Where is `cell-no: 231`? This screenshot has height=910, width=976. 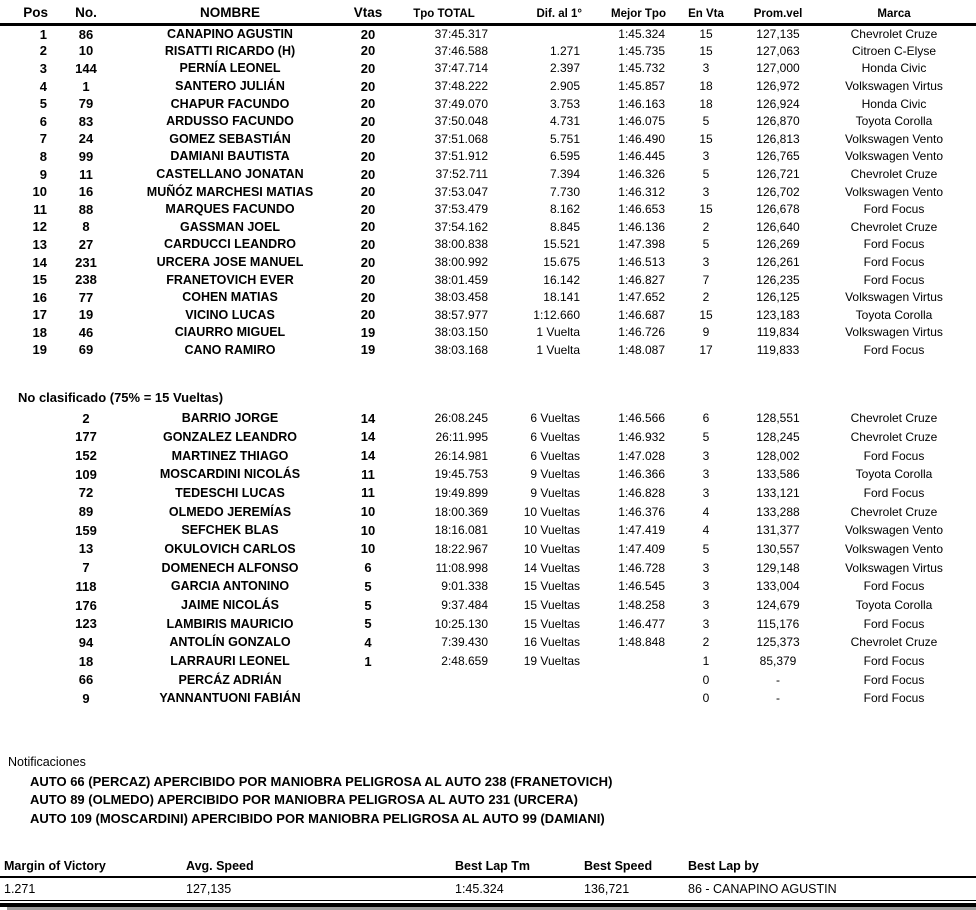 cell-no: 231 is located at coordinates (86, 262).